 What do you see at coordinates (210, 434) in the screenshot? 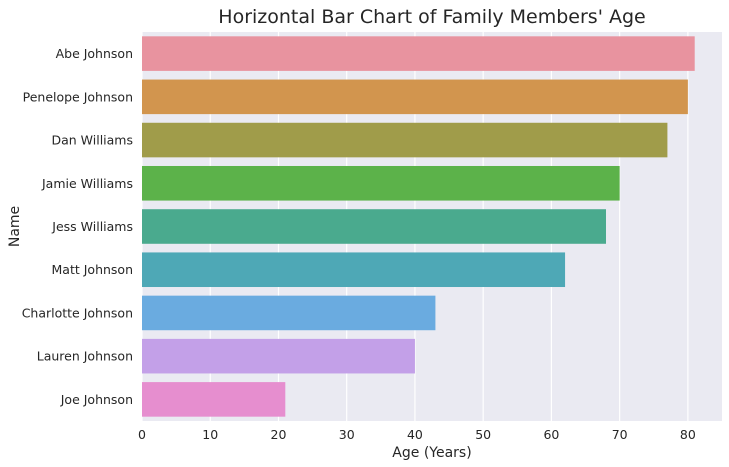
I see `x-tick-label: 10` at bounding box center [210, 434].